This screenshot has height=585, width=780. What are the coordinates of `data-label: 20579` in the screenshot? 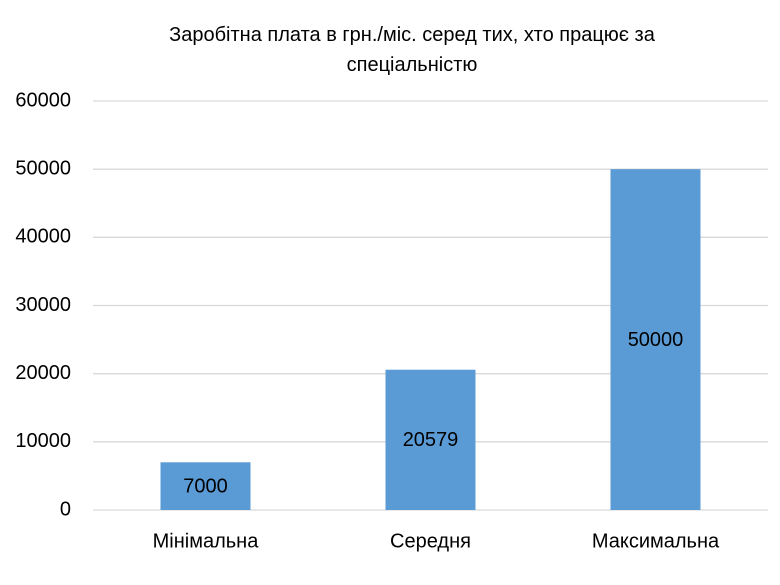 It's located at (431, 440).